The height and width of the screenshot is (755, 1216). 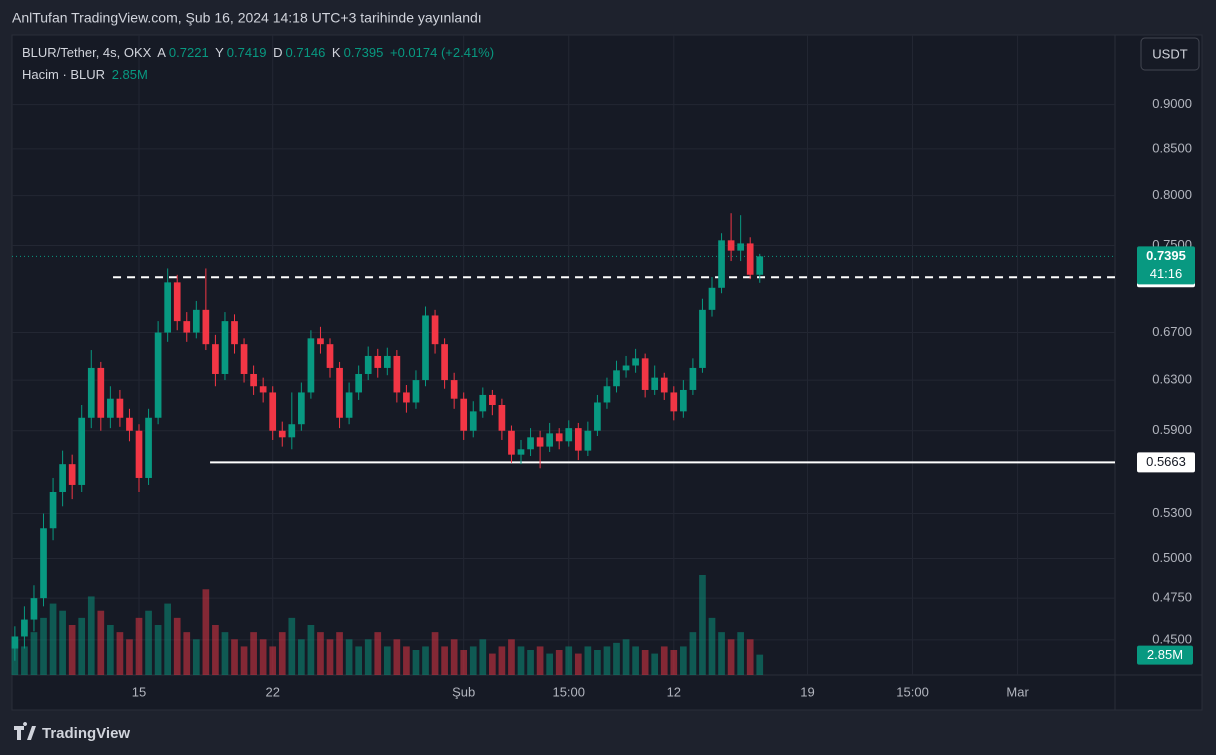 I want to click on x-tick-label: 22, so click(x=272, y=691).